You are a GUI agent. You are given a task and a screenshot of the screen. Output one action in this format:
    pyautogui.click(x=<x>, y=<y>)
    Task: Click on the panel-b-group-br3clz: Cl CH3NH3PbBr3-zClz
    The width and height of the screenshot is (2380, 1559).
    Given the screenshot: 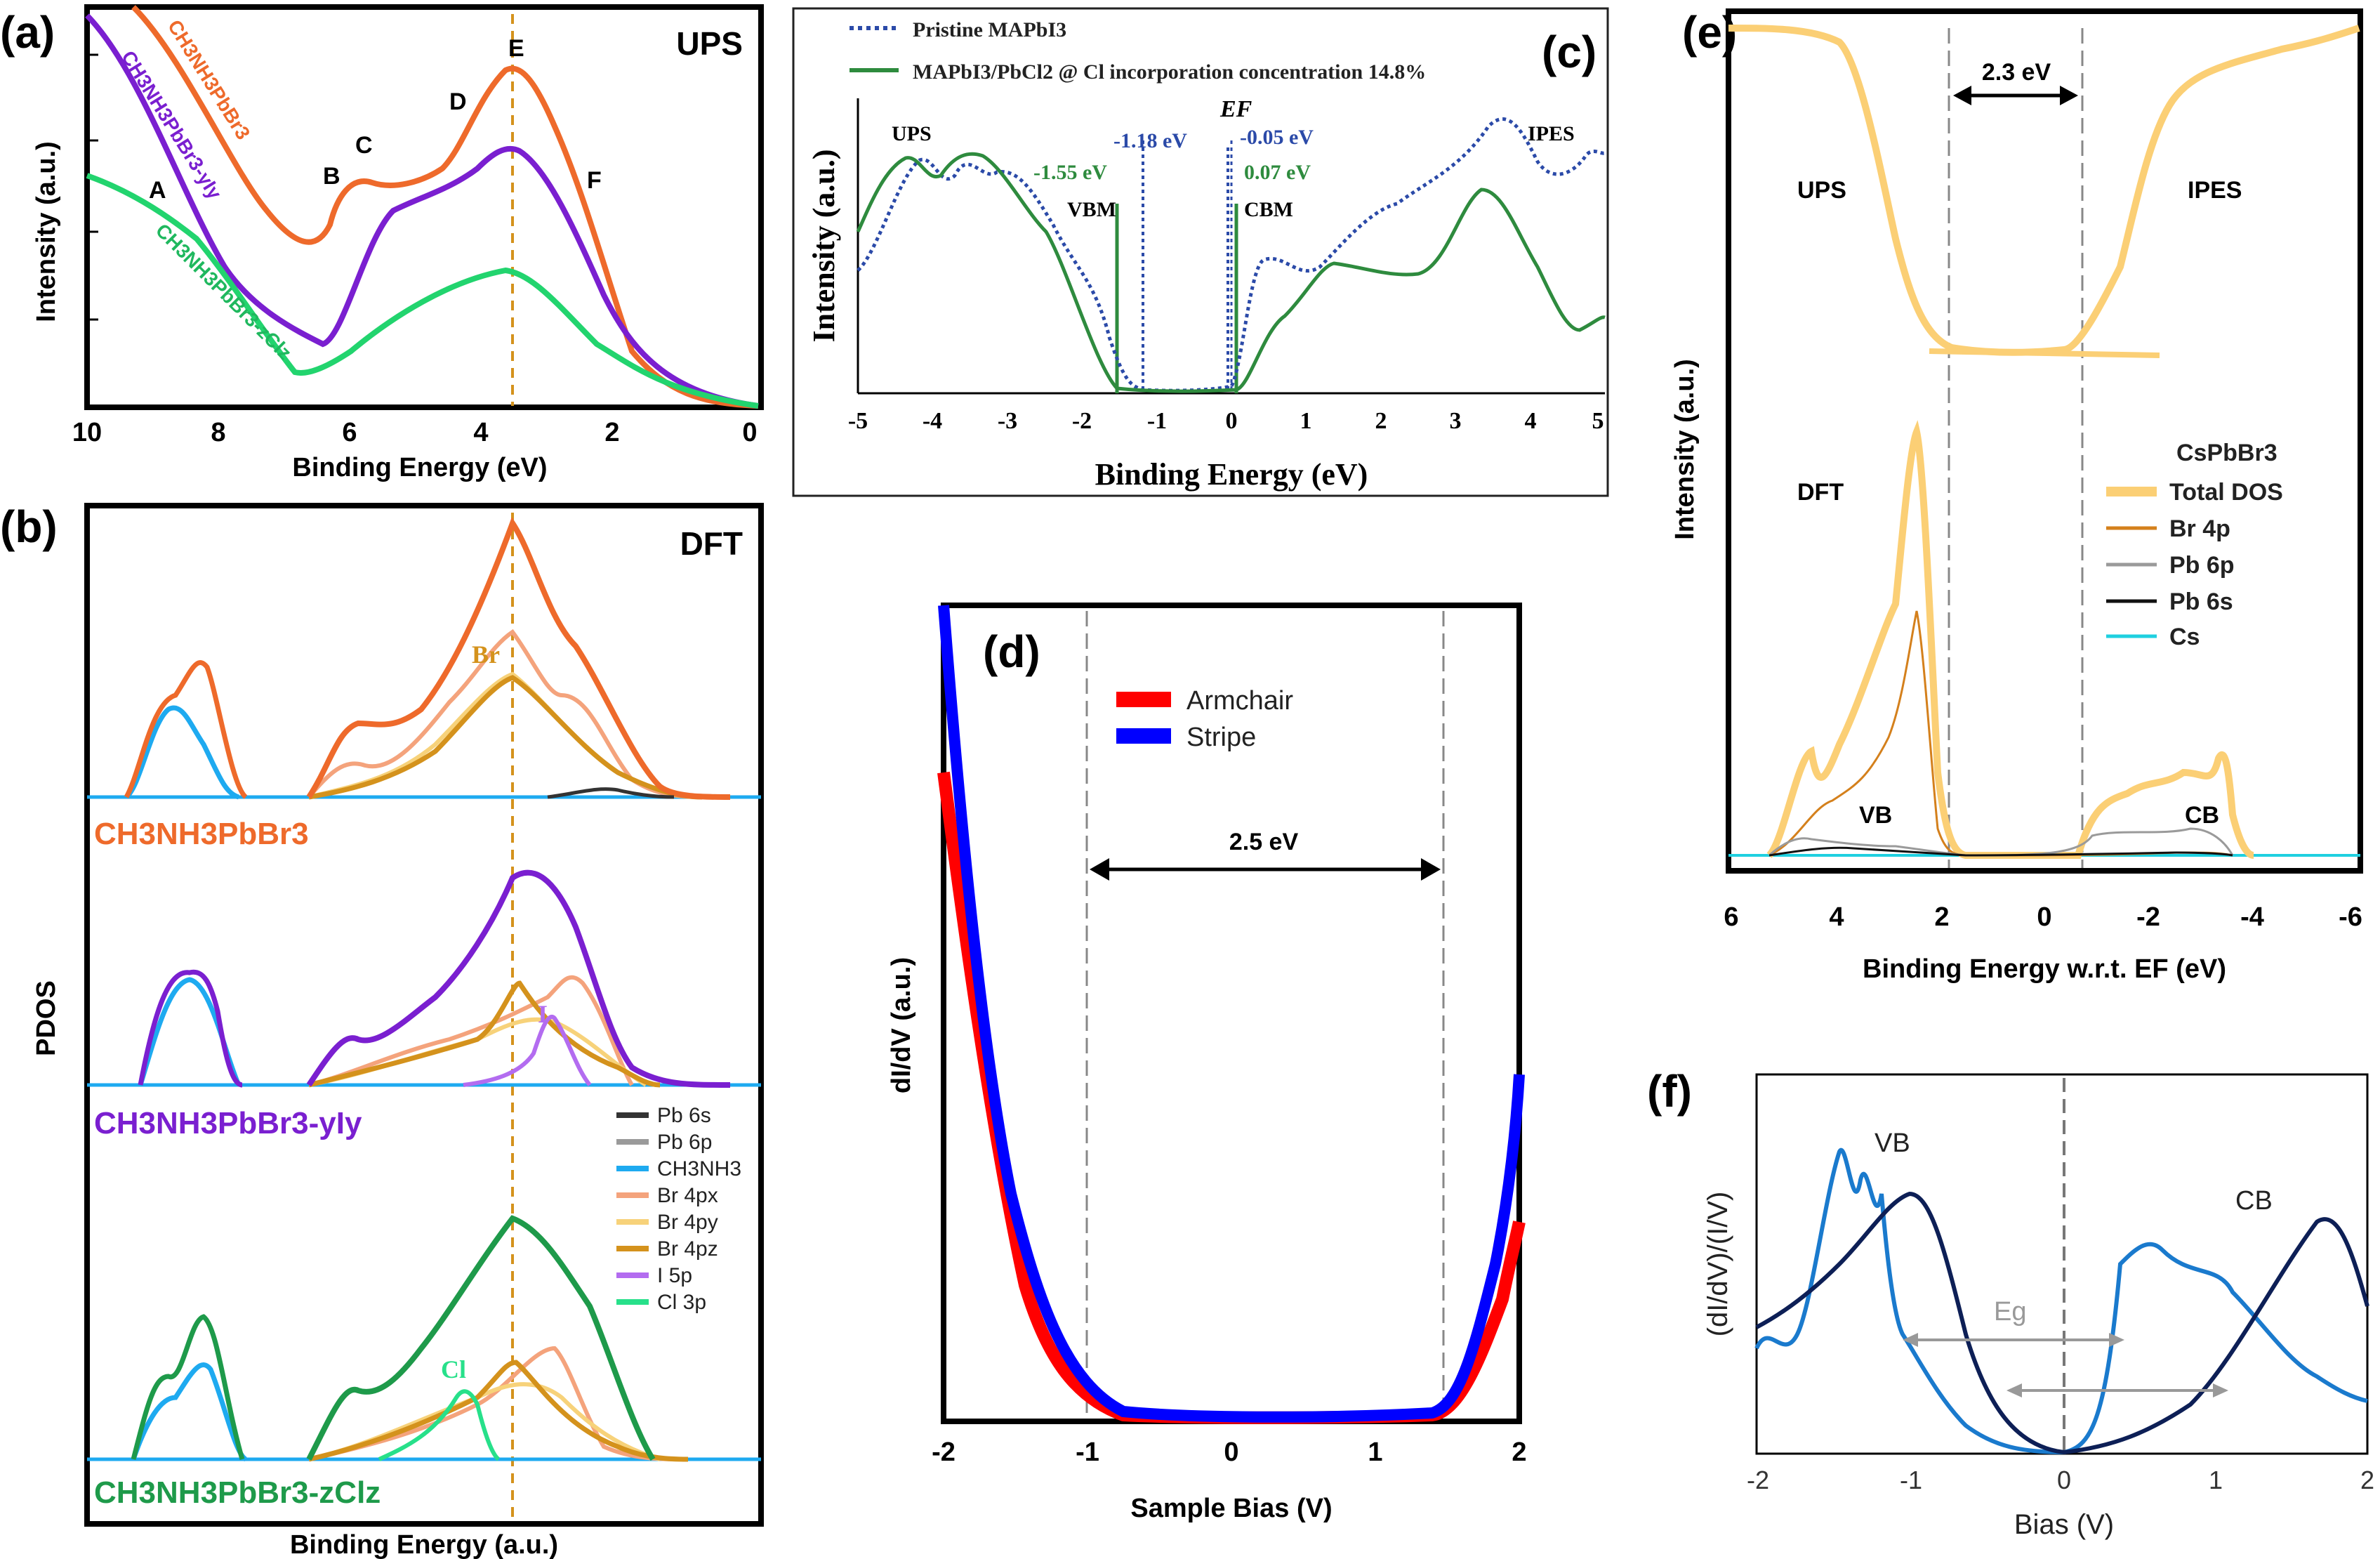 What is the action you would take?
    pyautogui.click(x=424, y=1363)
    